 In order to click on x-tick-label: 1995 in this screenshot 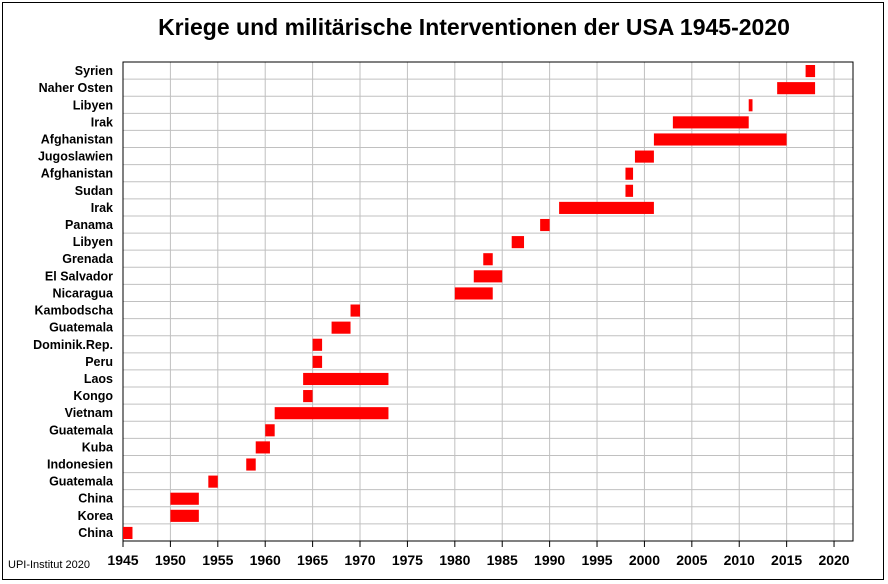, I will do `click(596, 560)`.